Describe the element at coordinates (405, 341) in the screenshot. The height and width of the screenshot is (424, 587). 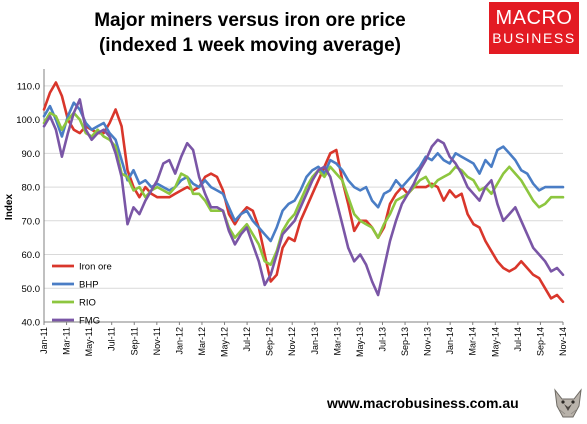
I see `x-tick-label: Sep-13` at that location.